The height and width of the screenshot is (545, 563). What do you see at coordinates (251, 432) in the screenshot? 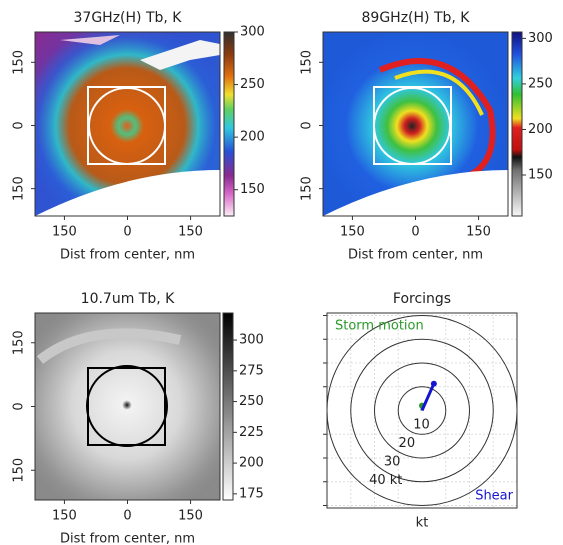
I see `colorbar-tick-label: 225` at bounding box center [251, 432].